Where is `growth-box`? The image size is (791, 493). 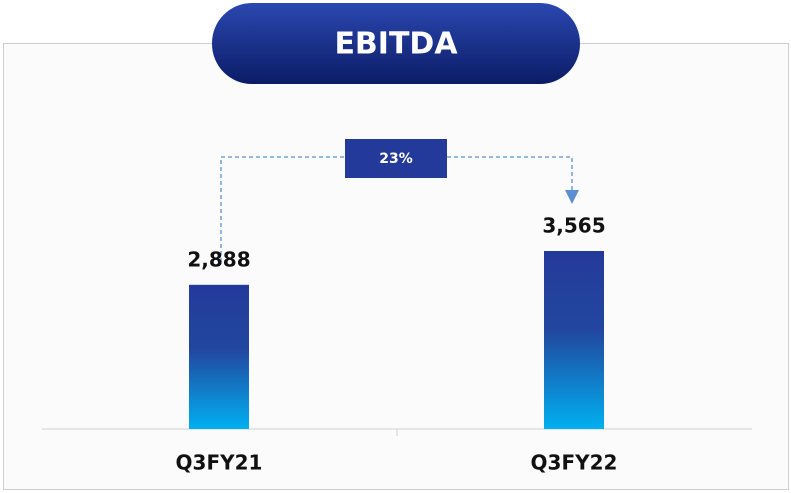 growth-box is located at coordinates (396, 158).